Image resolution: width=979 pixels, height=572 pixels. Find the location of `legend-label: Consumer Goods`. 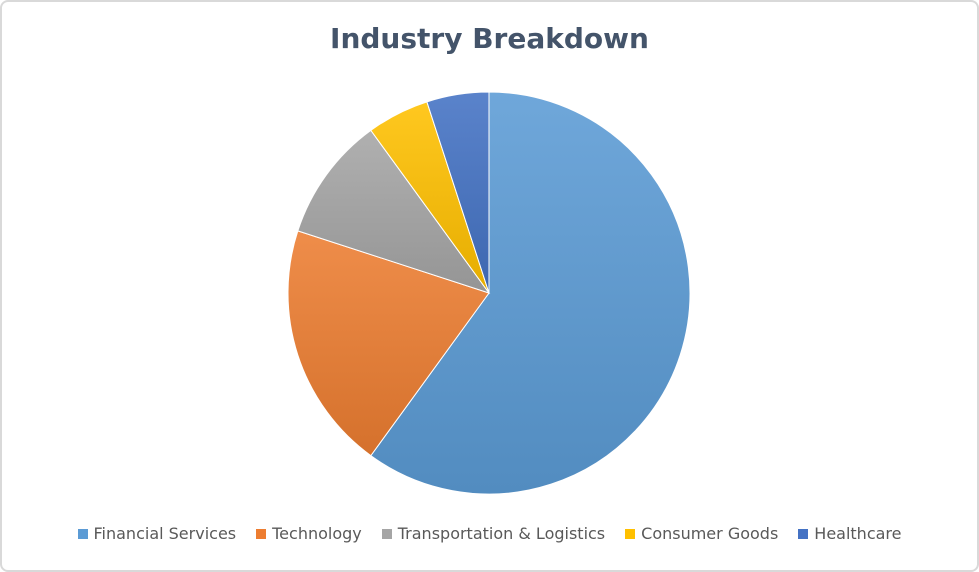

legend-label: Consumer Goods is located at coordinates (710, 533).